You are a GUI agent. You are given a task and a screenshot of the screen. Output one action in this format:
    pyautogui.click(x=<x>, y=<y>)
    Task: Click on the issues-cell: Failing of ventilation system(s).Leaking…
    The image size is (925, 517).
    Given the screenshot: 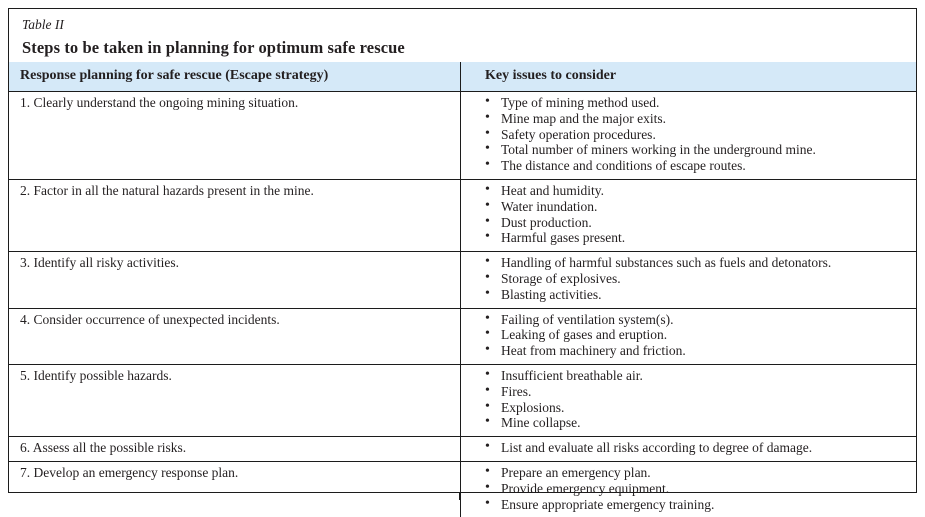 What is the action you would take?
    pyautogui.click(x=688, y=336)
    